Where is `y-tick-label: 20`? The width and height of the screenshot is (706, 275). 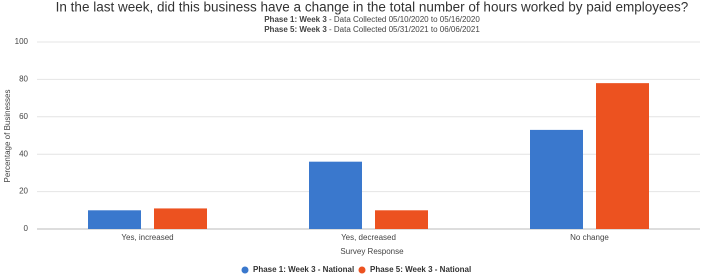
y-tick-label: 20 is located at coordinates (23, 191).